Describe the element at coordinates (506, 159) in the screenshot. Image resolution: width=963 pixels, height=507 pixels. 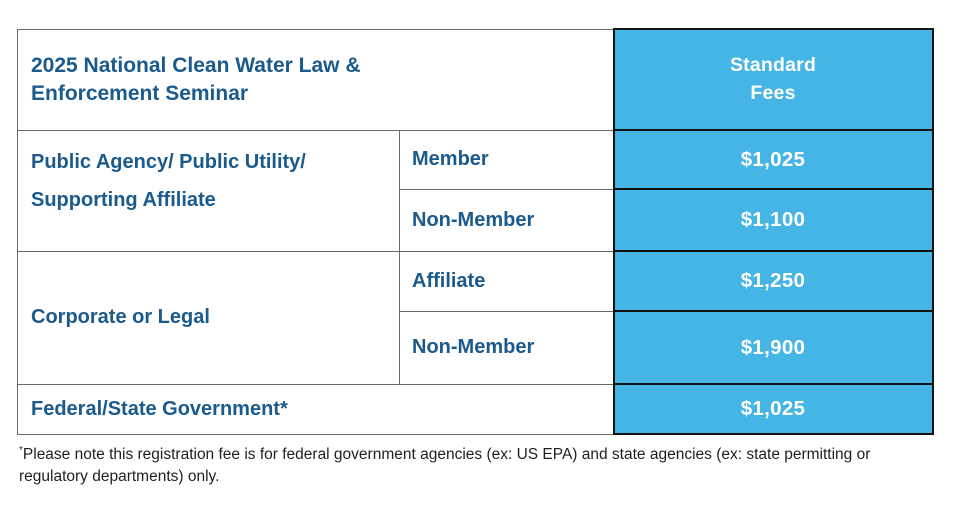
I see `tier-label-member: Member` at that location.